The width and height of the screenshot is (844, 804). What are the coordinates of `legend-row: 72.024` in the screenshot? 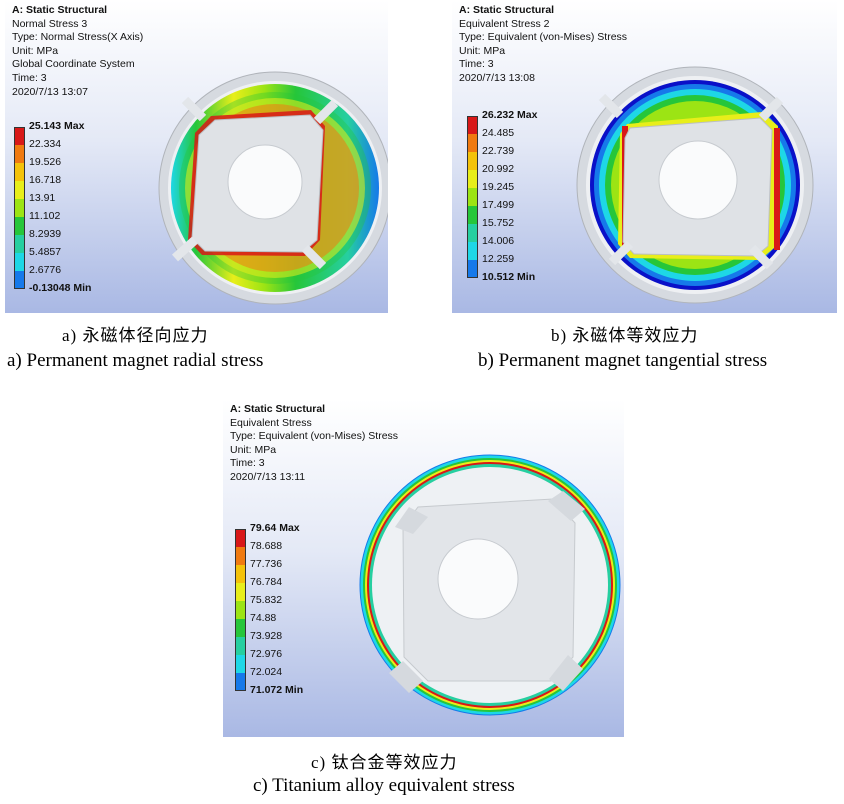 It's located at (300, 678).